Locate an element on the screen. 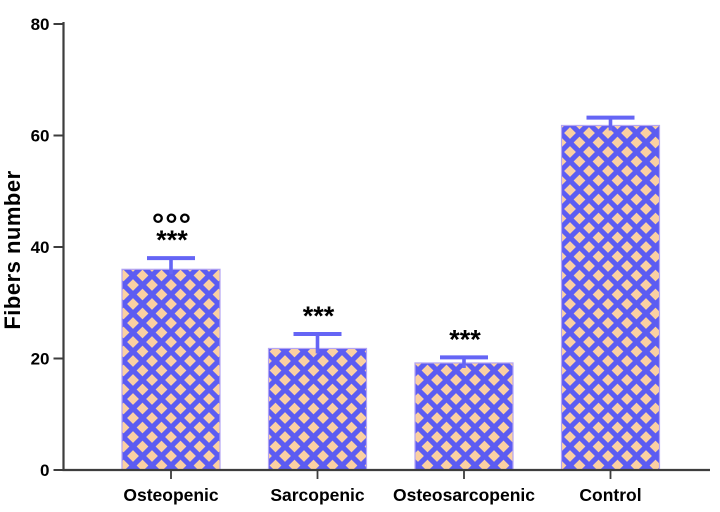 The image size is (720, 512). y-tick-label-20: 20 is located at coordinates (40, 359).